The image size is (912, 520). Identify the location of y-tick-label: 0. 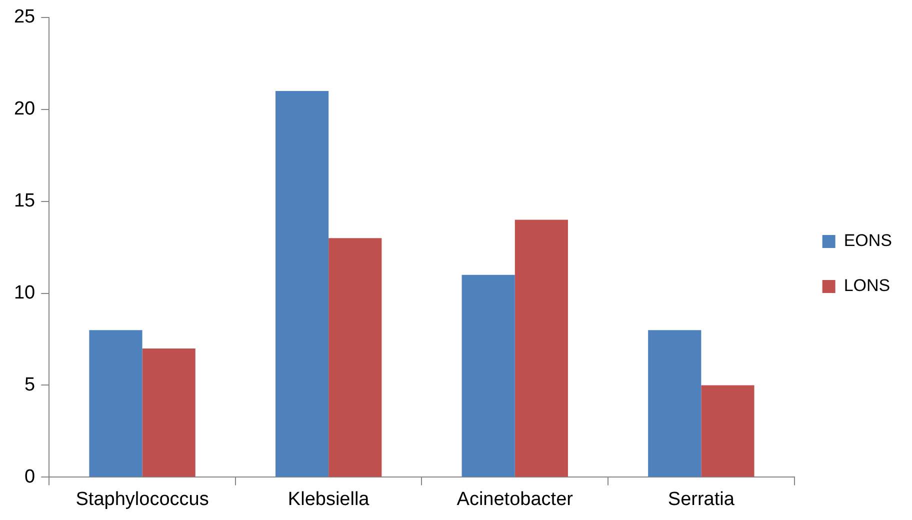
(30, 477).